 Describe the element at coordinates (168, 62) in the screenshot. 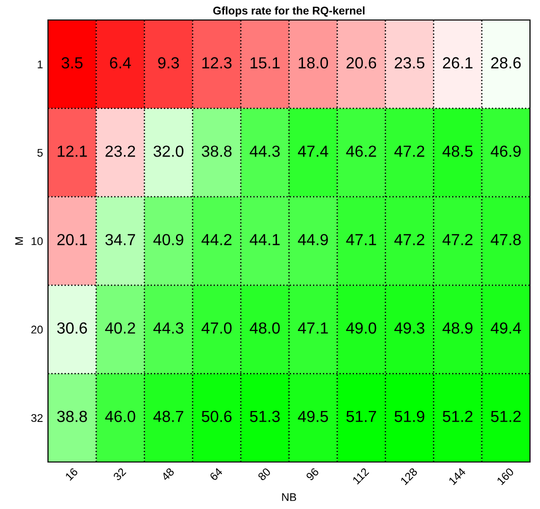

I see `data-label: 9.3` at that location.